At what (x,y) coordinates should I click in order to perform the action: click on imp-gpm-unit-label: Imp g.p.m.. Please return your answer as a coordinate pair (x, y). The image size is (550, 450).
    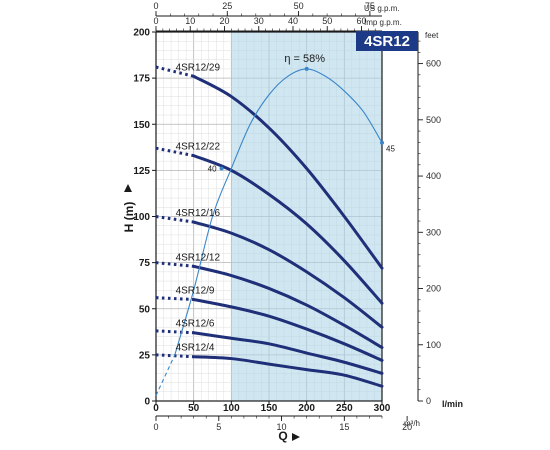
    Looking at the image, I should click on (383, 22).